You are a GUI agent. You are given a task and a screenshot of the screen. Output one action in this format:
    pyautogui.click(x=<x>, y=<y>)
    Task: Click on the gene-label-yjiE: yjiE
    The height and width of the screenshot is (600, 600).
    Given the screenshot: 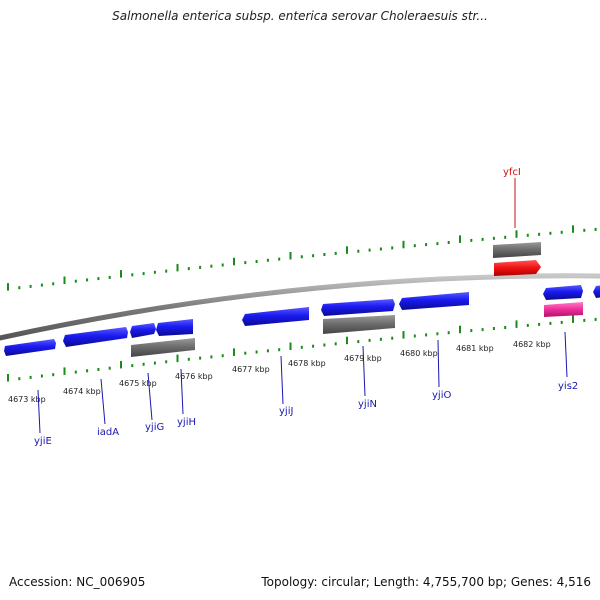 What is the action you would take?
    pyautogui.click(x=43, y=441)
    